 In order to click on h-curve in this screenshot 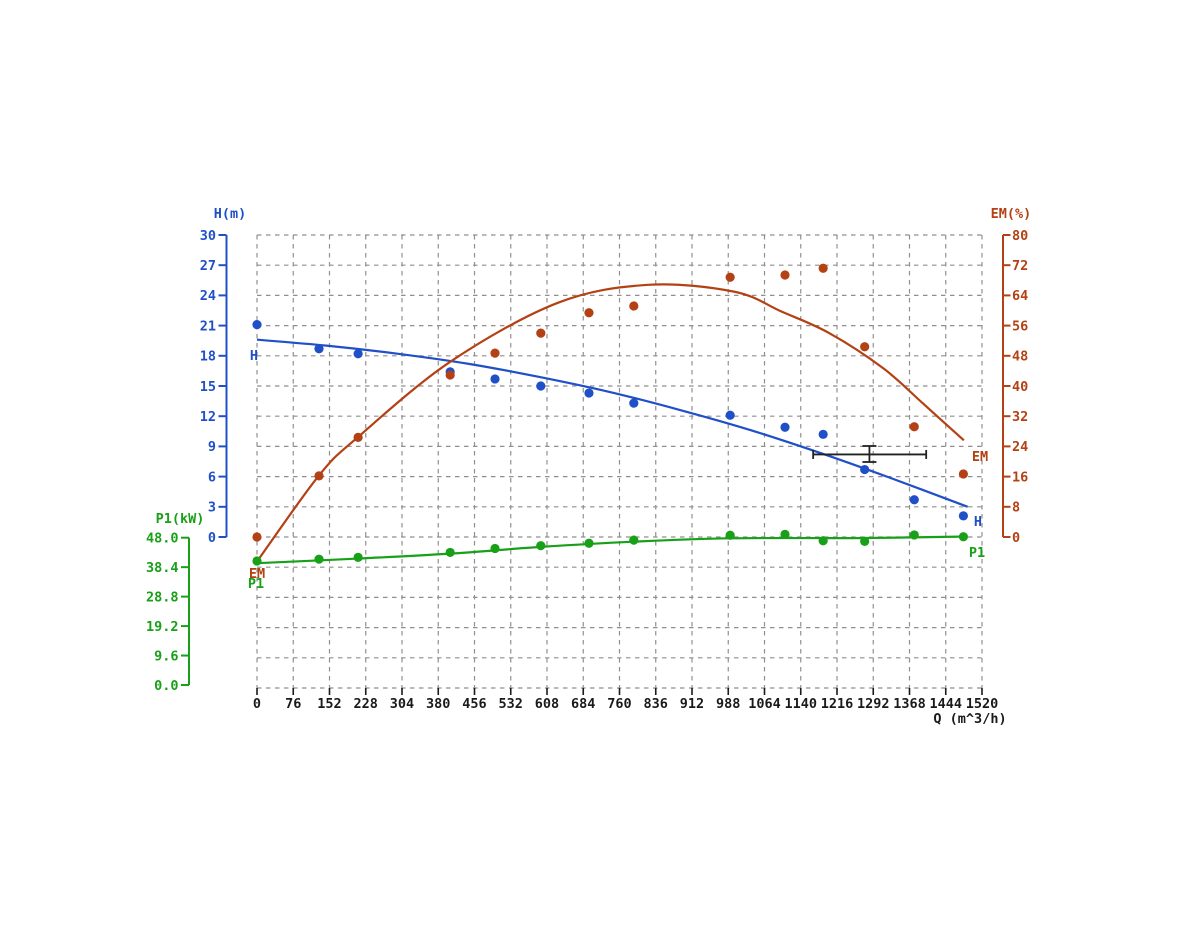, I will do `click(612, 423)`.